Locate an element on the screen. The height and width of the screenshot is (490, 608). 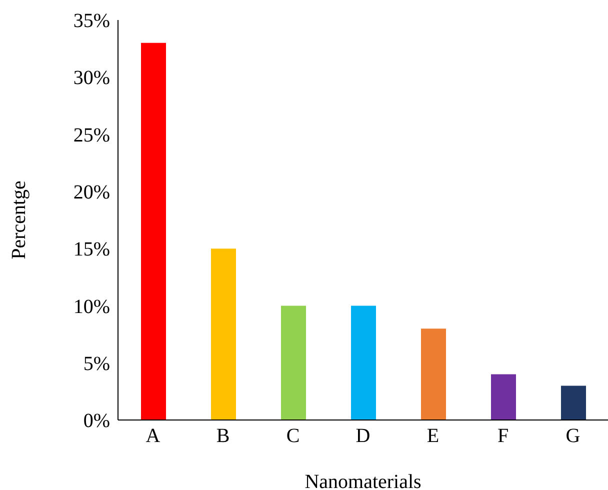
x-tick-label: G is located at coordinates (573, 436).